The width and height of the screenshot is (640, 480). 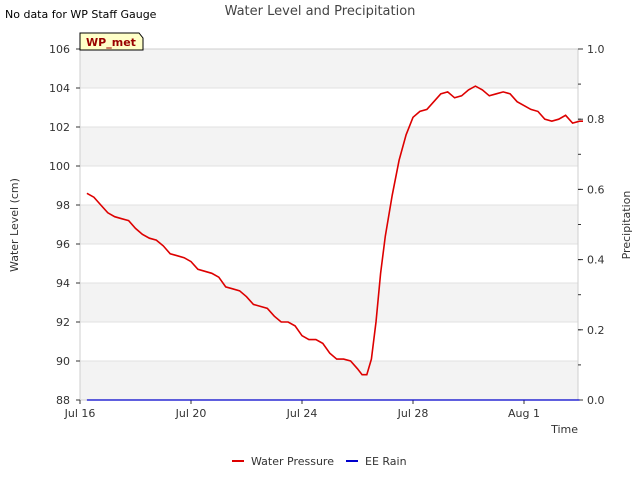 I want to click on site-badge: WP_met, so click(x=111, y=41).